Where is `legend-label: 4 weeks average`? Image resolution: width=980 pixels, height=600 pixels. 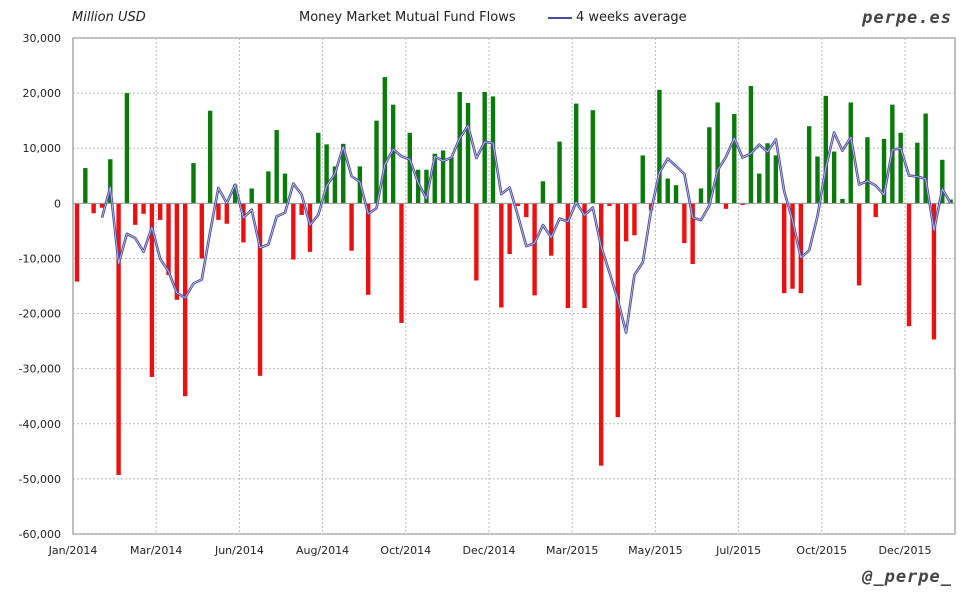 legend-label: 4 weeks average is located at coordinates (631, 17).